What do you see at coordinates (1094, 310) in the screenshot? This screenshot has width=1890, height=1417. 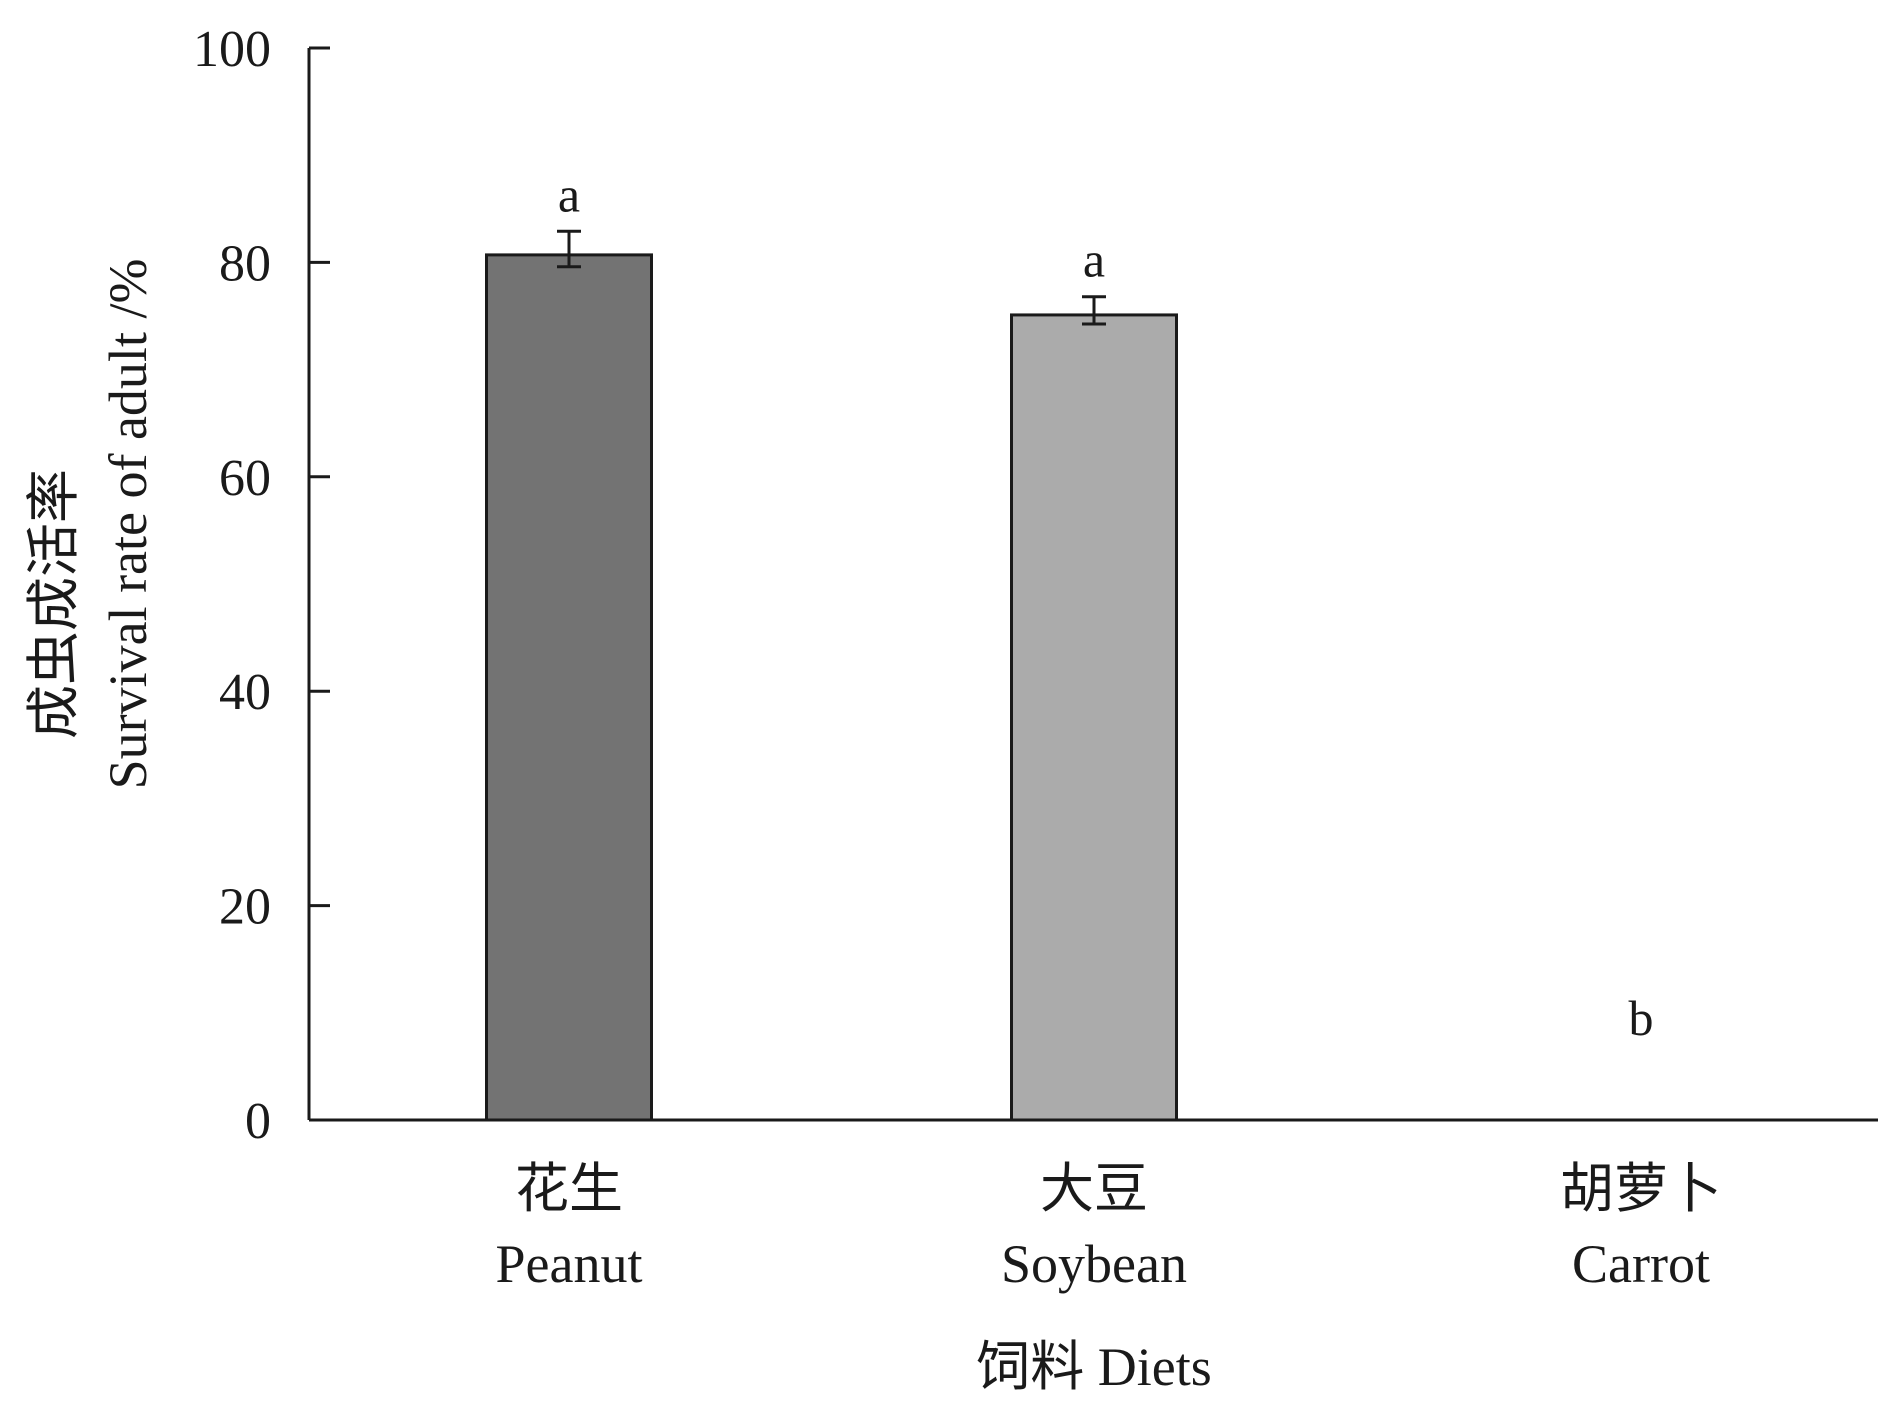 I see `error-bar-soybean` at bounding box center [1094, 310].